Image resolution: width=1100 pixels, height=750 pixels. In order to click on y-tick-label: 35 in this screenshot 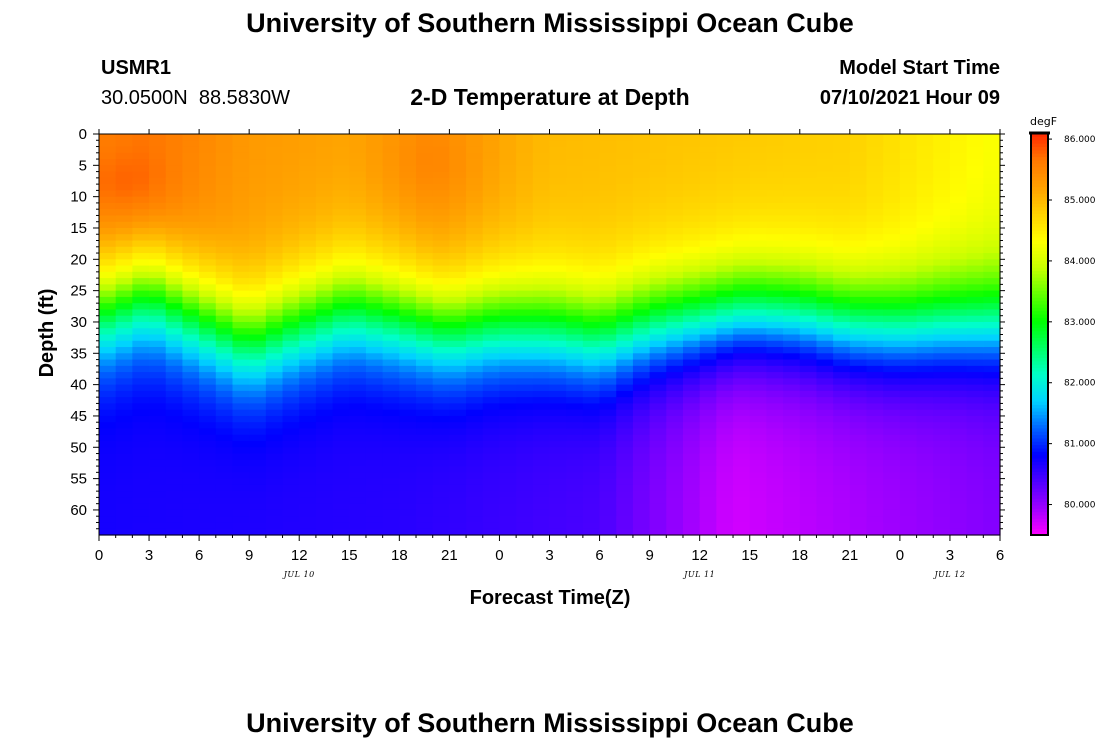, I will do `click(78, 353)`.